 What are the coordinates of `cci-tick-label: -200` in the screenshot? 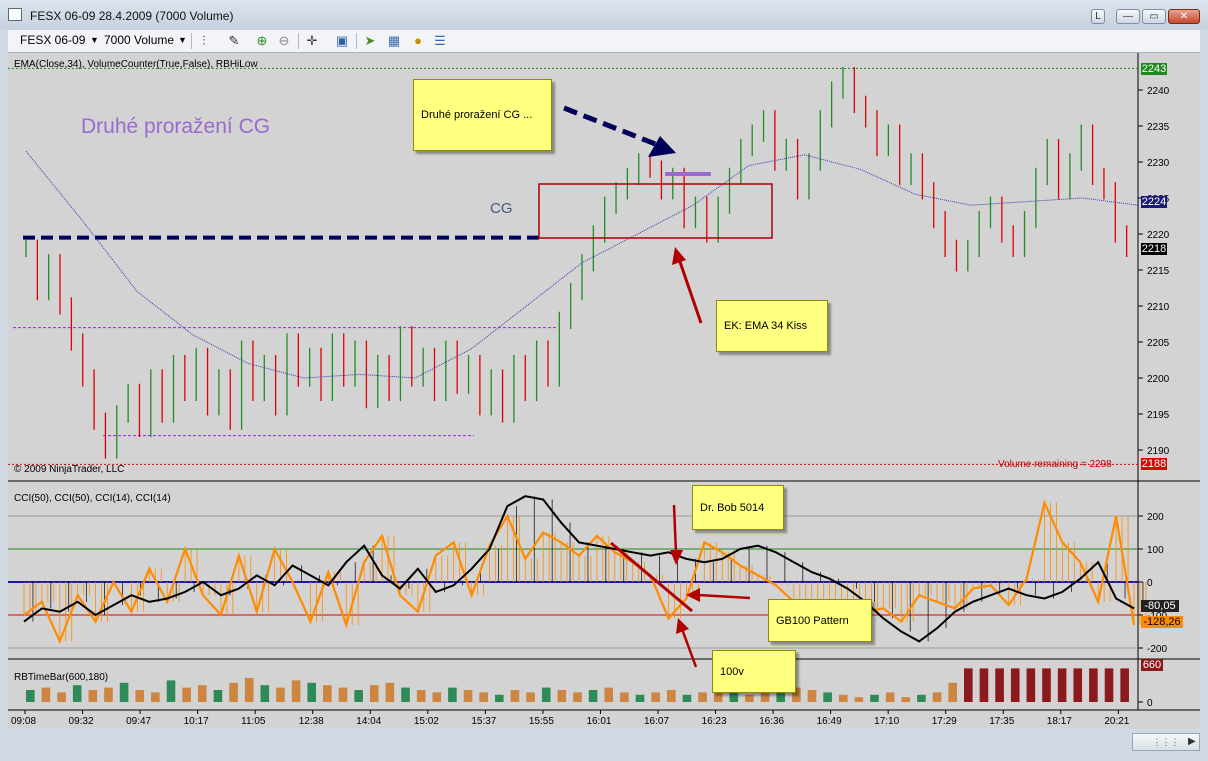 It's located at (1157, 649).